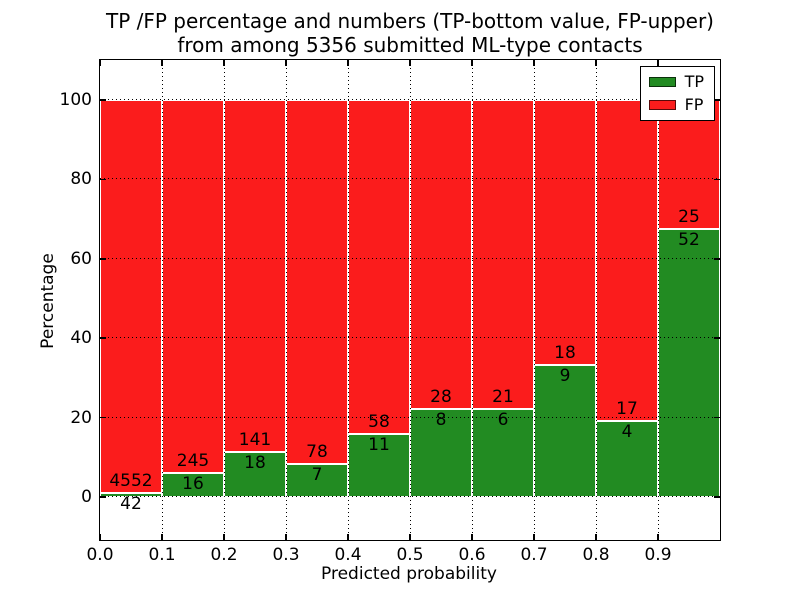 This screenshot has height=600, width=800. Describe the element at coordinates (662, 82) in the screenshot. I see `tp-color-swatch` at that location.